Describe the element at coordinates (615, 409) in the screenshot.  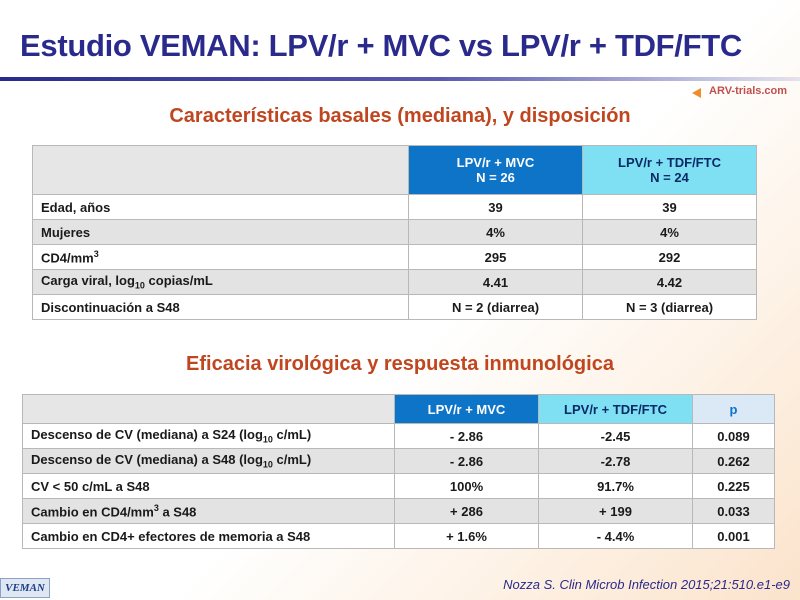
I see `col-header-tdf: LPV/r + TDF/FTC` at that location.